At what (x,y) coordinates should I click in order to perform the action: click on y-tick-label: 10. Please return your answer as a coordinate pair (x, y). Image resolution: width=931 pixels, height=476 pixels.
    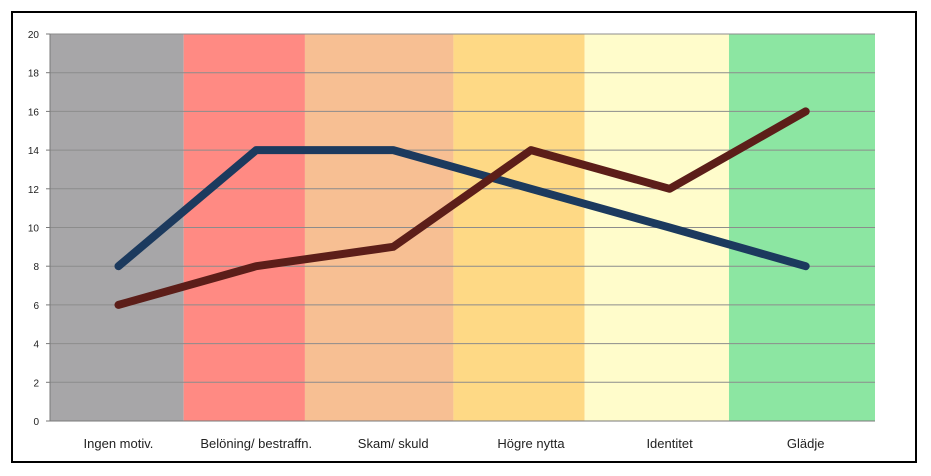
    Looking at the image, I should click on (34, 229).